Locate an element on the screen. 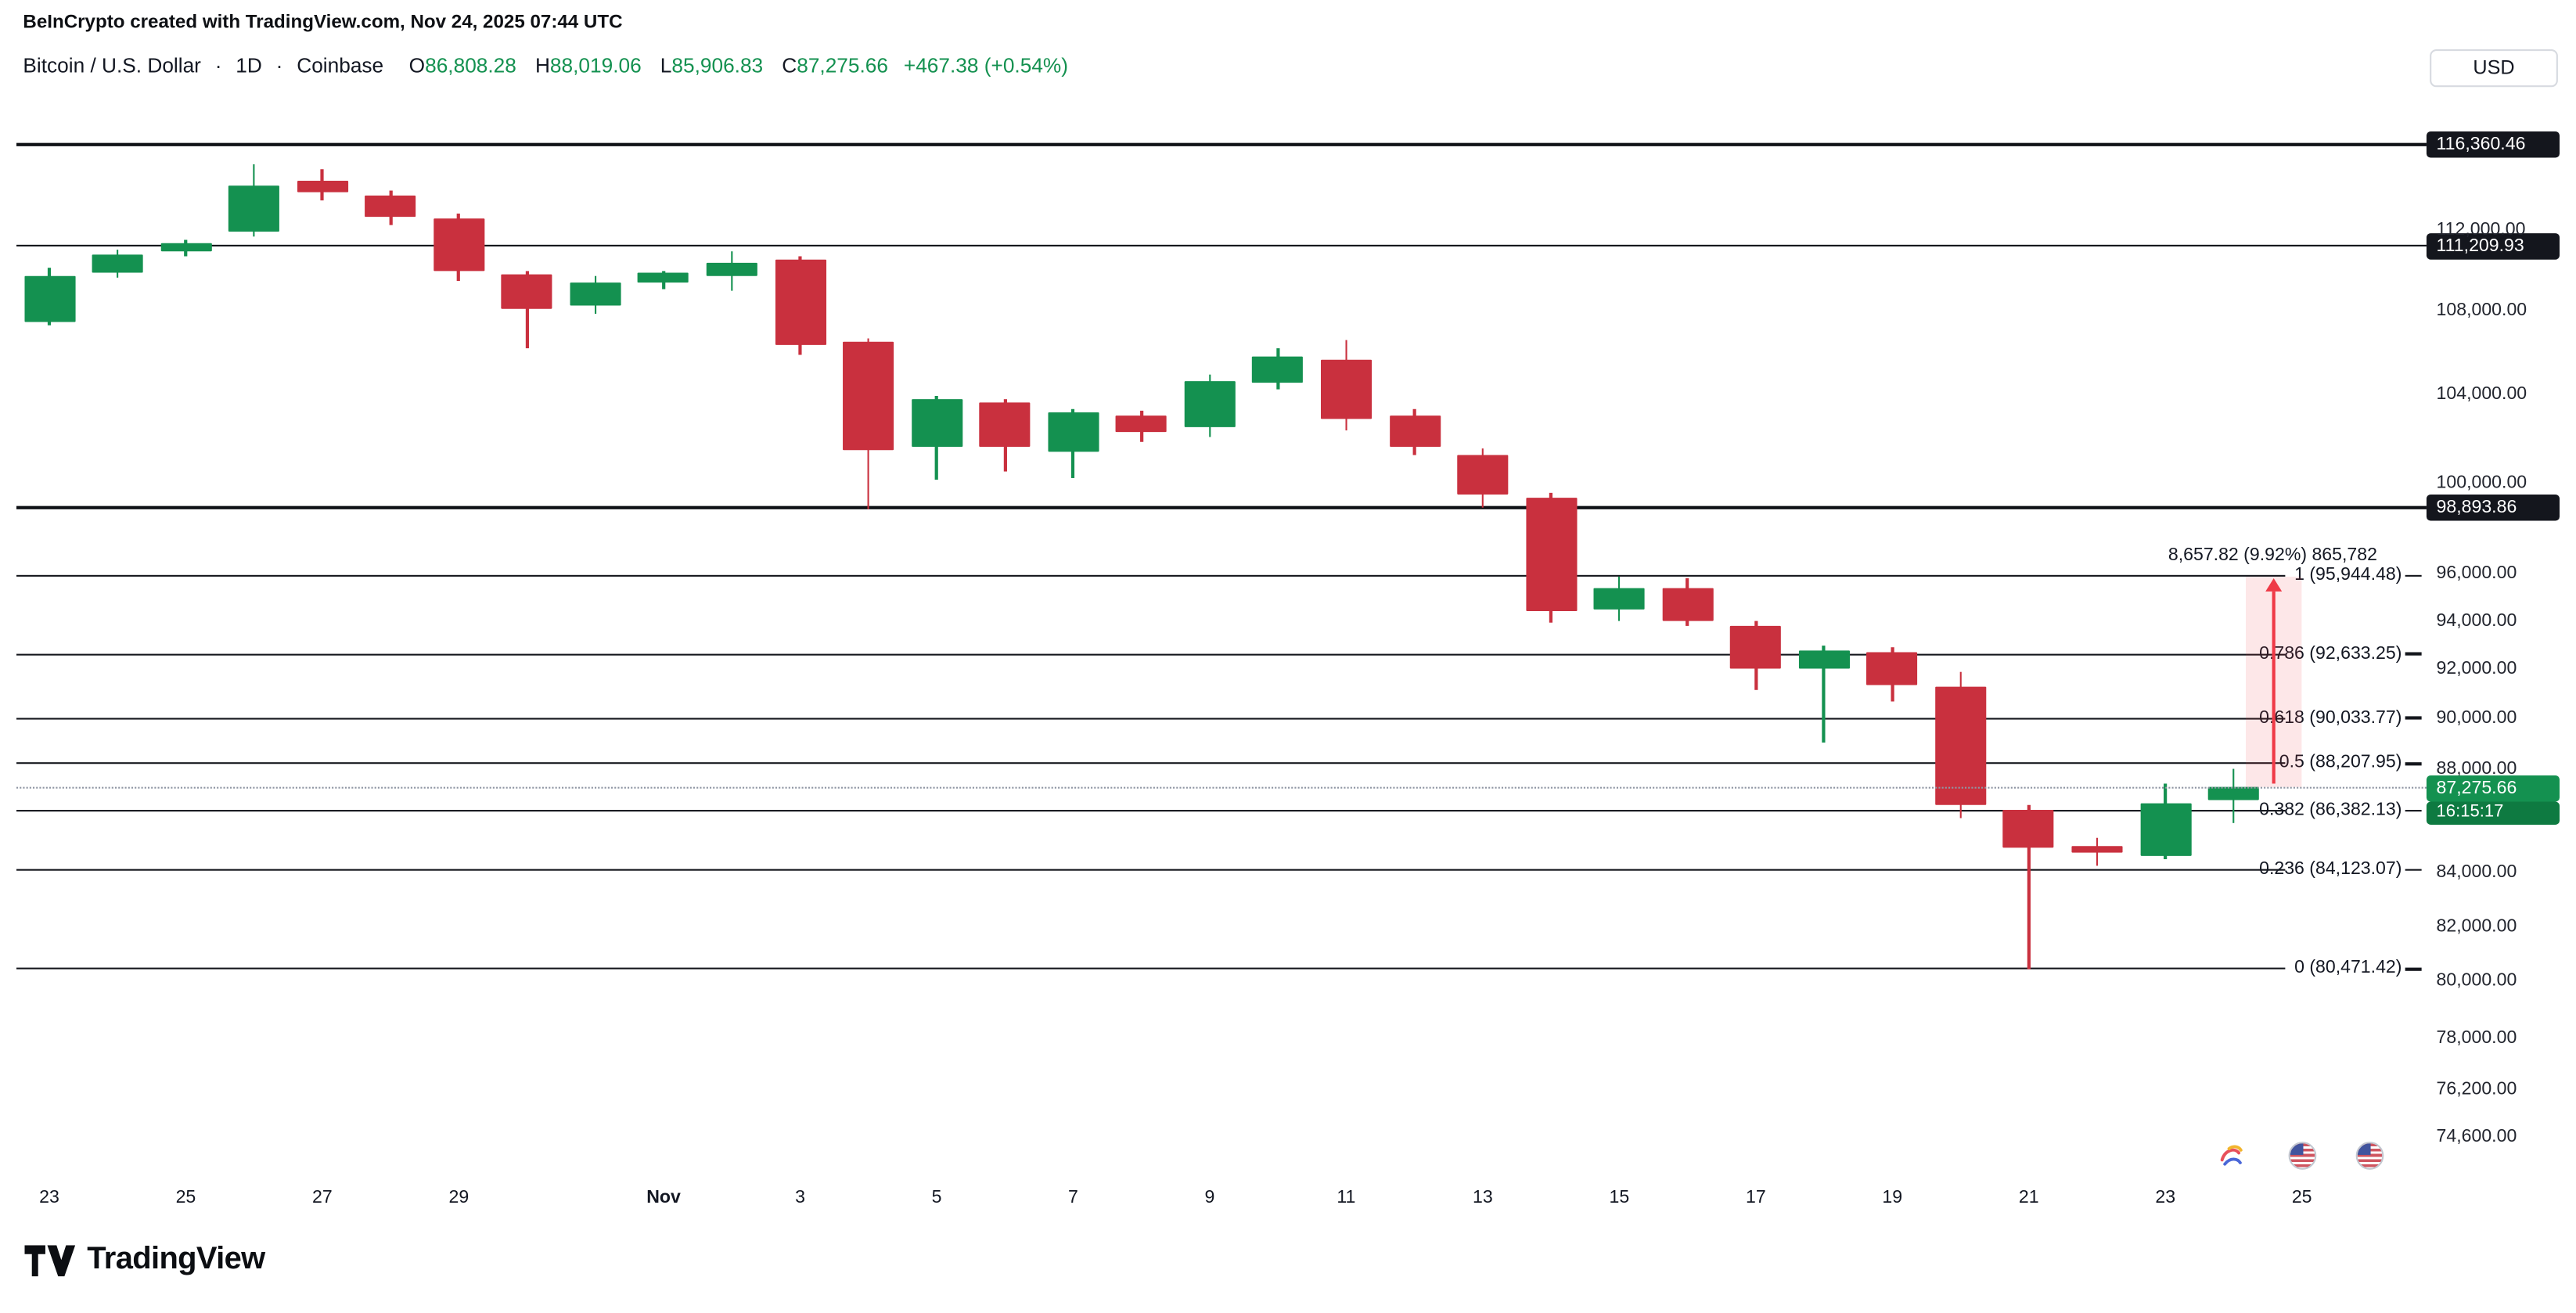  time-axis-label: 19 is located at coordinates (1892, 1197).